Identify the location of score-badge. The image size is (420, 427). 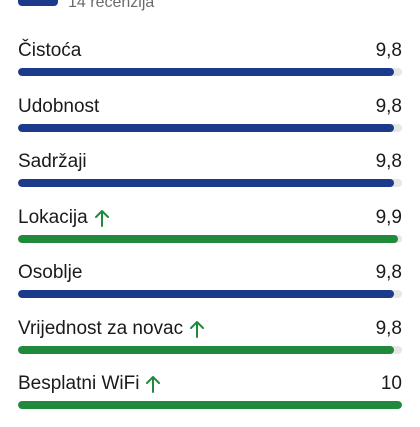
(38, 3).